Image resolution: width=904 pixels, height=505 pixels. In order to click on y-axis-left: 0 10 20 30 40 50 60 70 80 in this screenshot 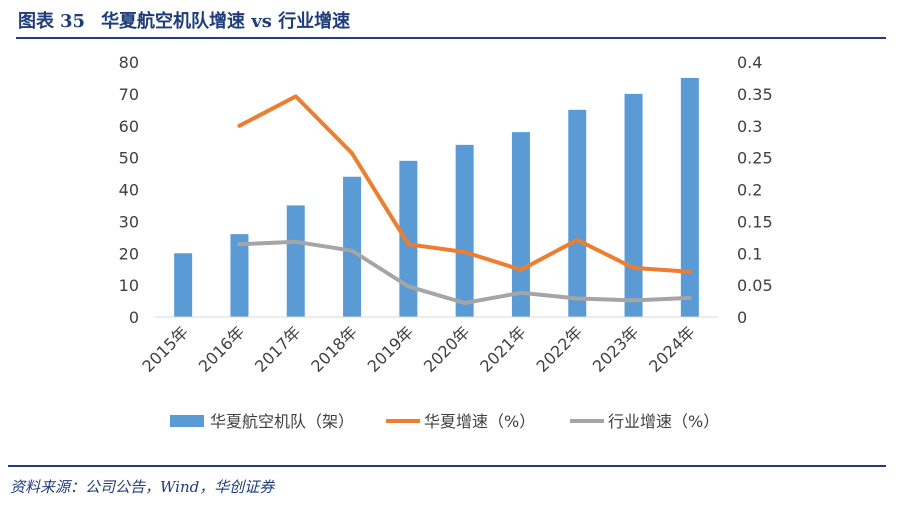, I will do `click(129, 190)`.